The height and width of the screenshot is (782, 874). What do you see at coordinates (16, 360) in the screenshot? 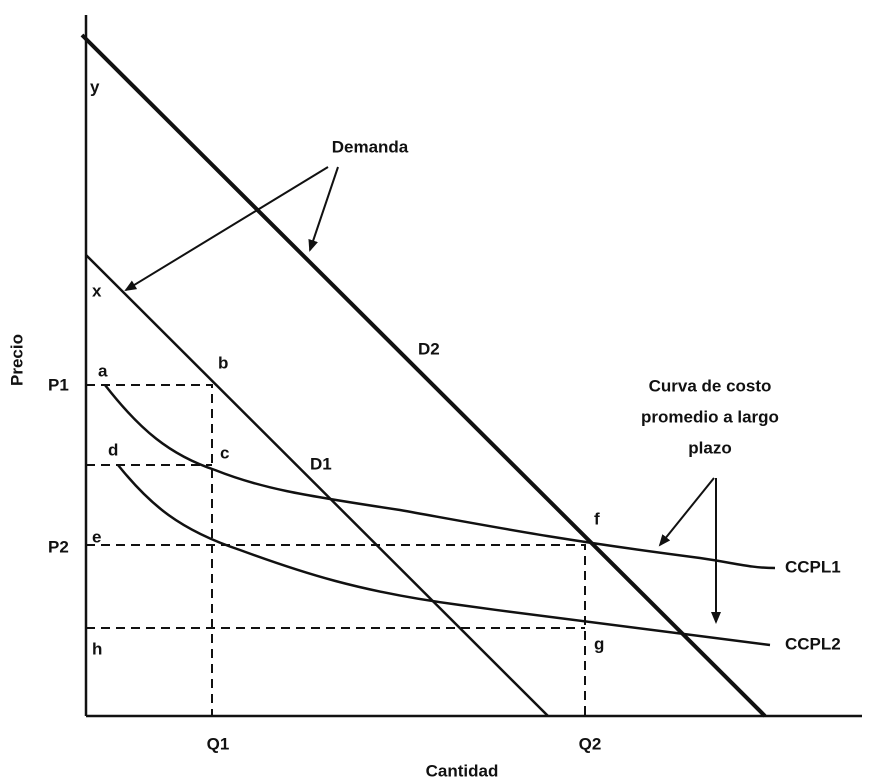
I see `y-axis-label: Precio` at bounding box center [16, 360].